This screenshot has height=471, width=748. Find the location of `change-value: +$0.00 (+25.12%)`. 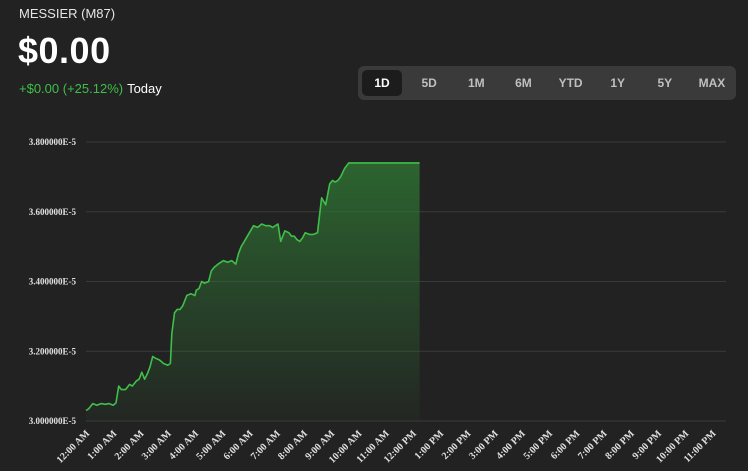

change-value: +$0.00 (+25.12%) is located at coordinates (71, 88).